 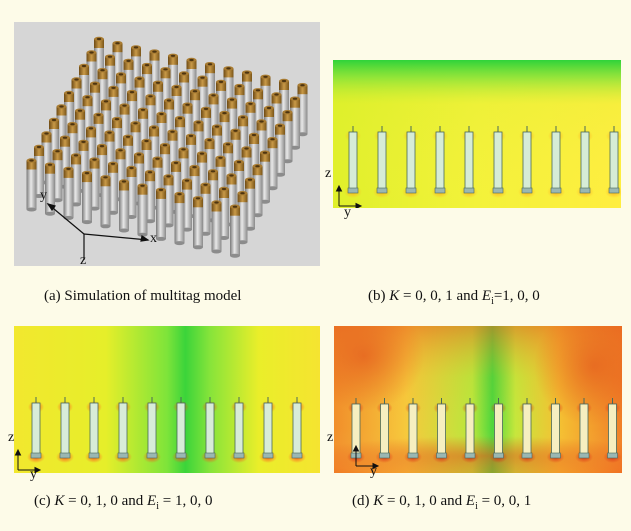 What do you see at coordinates (442, 502) in the screenshot?
I see `panel-d-caption: (d) K = 0, 1, 0 and Ei = 0, 0, 1` at bounding box center [442, 502].